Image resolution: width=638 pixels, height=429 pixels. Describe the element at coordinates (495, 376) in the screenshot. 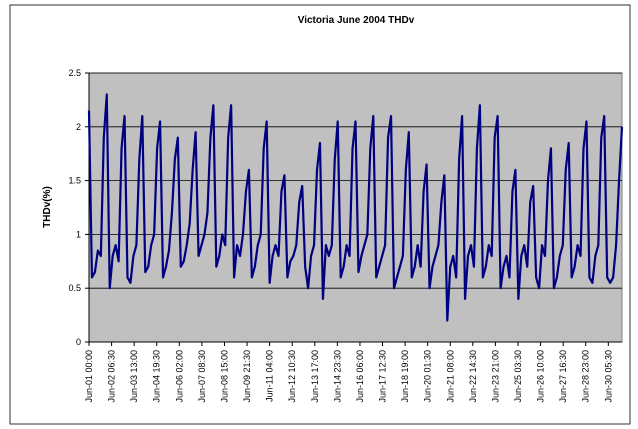

I see `x-tick-label: Jun-23 21:00` at that location.